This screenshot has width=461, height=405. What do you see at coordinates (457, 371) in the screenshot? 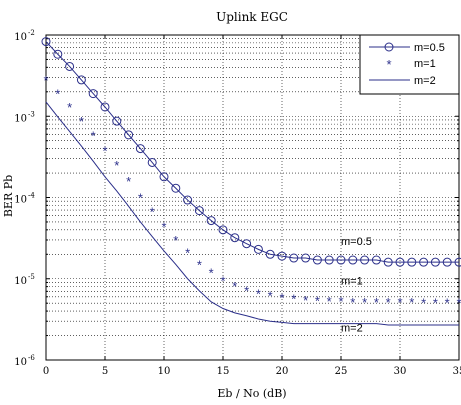
I see `x-tick-label: 35` at bounding box center [457, 371].